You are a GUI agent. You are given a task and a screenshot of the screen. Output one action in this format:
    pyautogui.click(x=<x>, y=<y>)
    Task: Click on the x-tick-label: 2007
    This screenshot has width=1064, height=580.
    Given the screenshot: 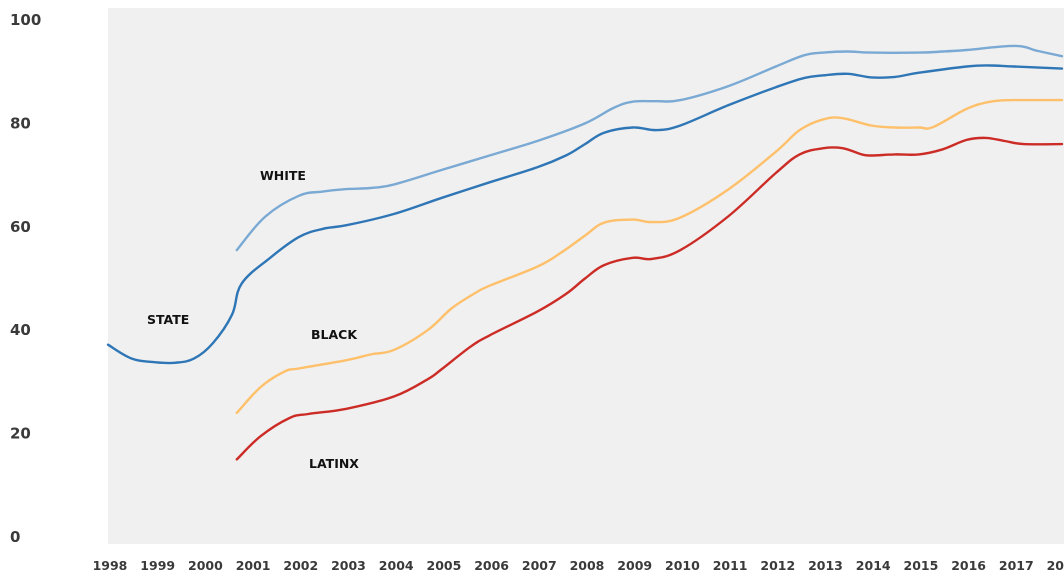 What is the action you would take?
    pyautogui.click(x=539, y=565)
    